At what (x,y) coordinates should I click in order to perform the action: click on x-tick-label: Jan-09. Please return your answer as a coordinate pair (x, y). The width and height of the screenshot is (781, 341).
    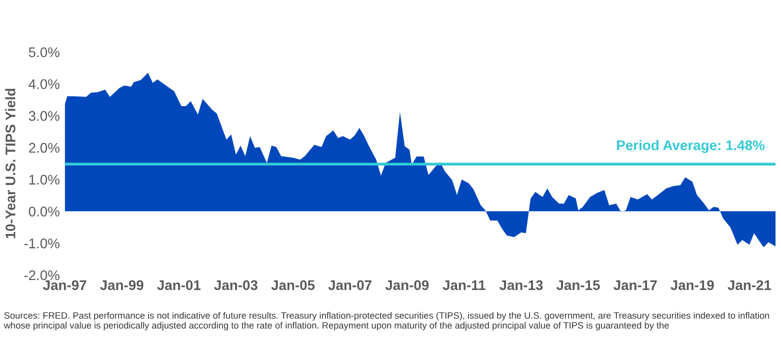
    Looking at the image, I should click on (407, 285).